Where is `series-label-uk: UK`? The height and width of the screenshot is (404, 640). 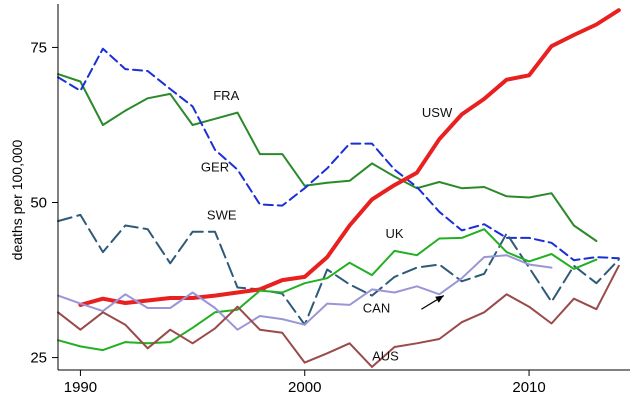
series-label-uk: UK is located at coordinates (394, 233).